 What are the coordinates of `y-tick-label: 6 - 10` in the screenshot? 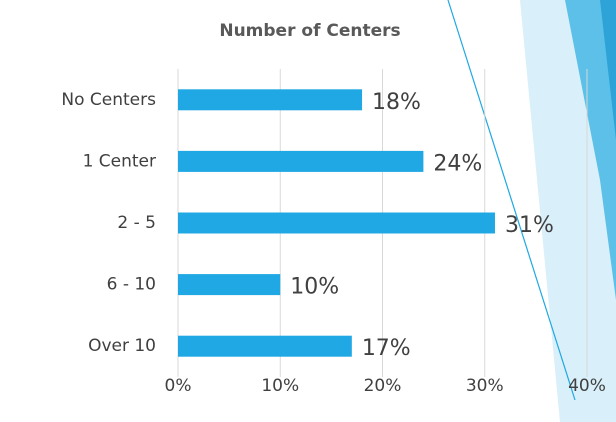 It's located at (131, 285).